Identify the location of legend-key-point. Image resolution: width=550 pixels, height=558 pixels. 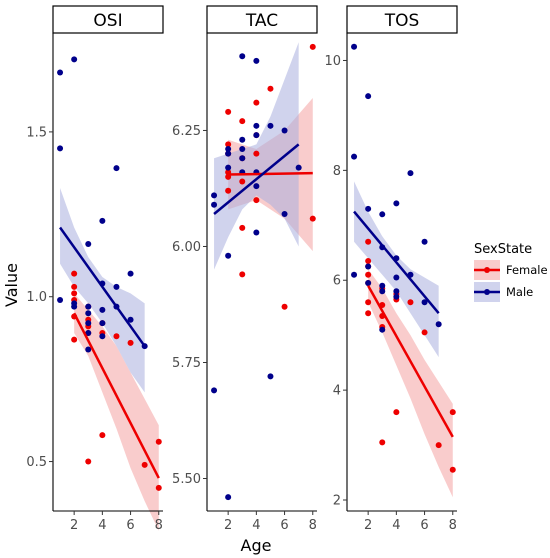
(487, 292).